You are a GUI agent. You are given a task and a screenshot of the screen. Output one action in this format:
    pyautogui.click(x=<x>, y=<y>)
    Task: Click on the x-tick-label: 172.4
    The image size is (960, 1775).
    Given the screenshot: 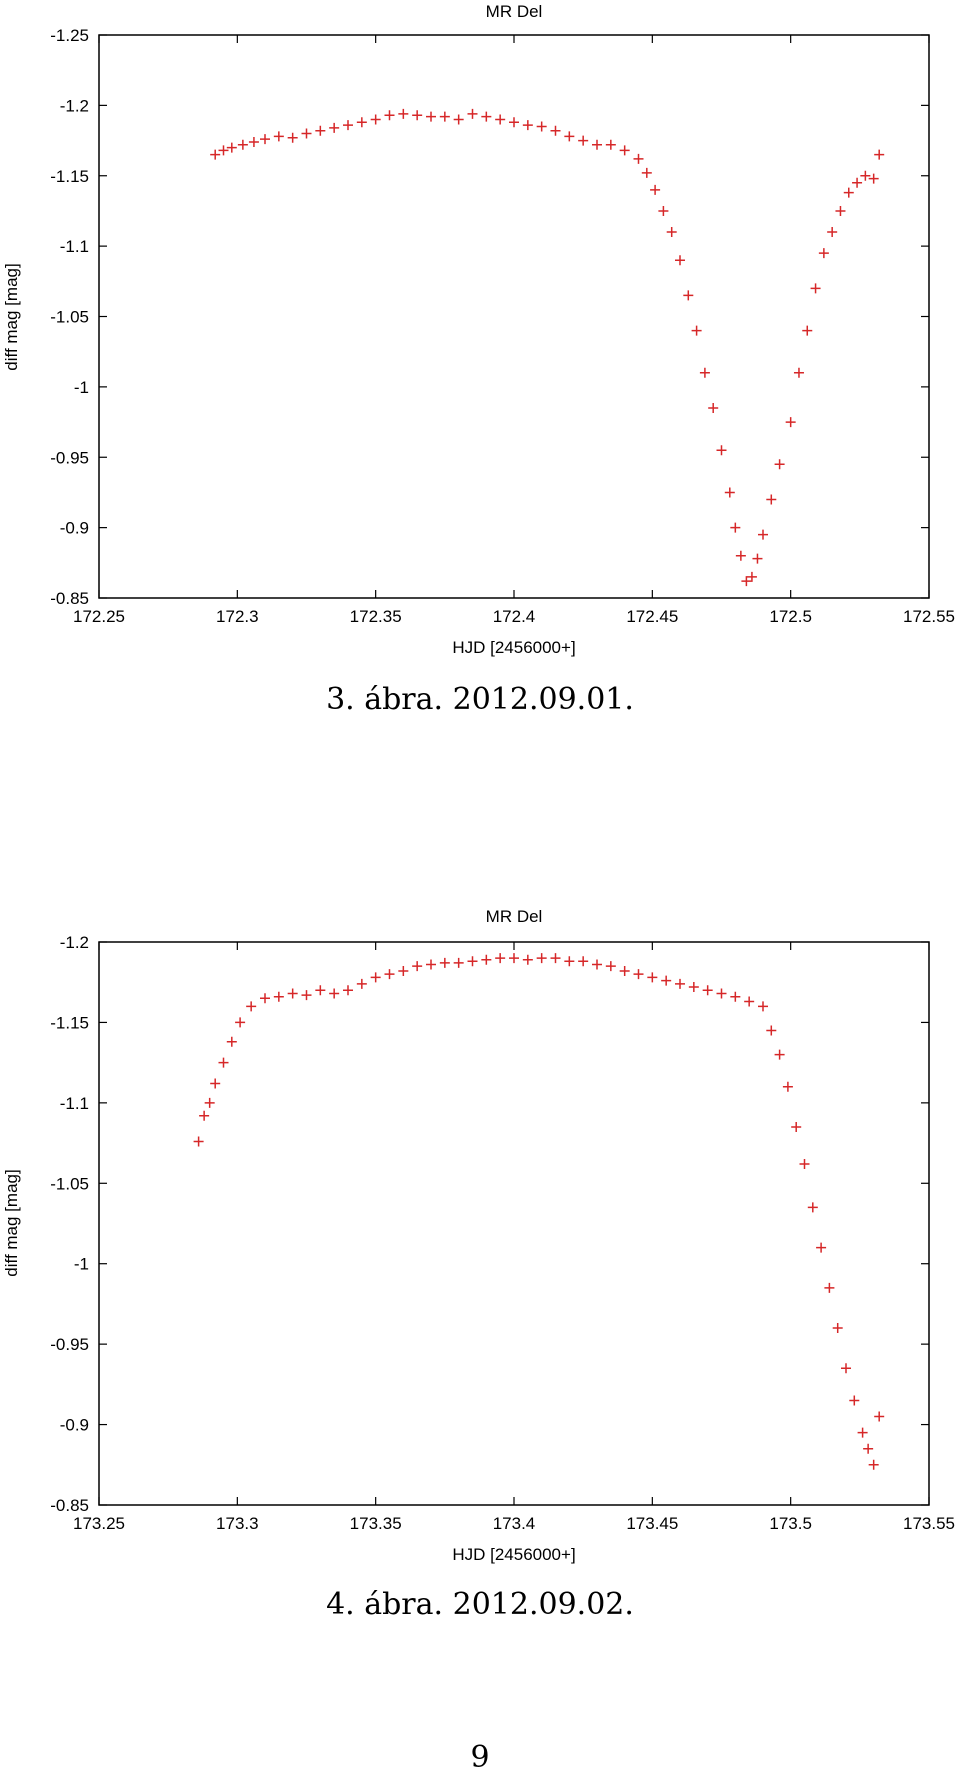 What is the action you would take?
    pyautogui.click(x=514, y=616)
    